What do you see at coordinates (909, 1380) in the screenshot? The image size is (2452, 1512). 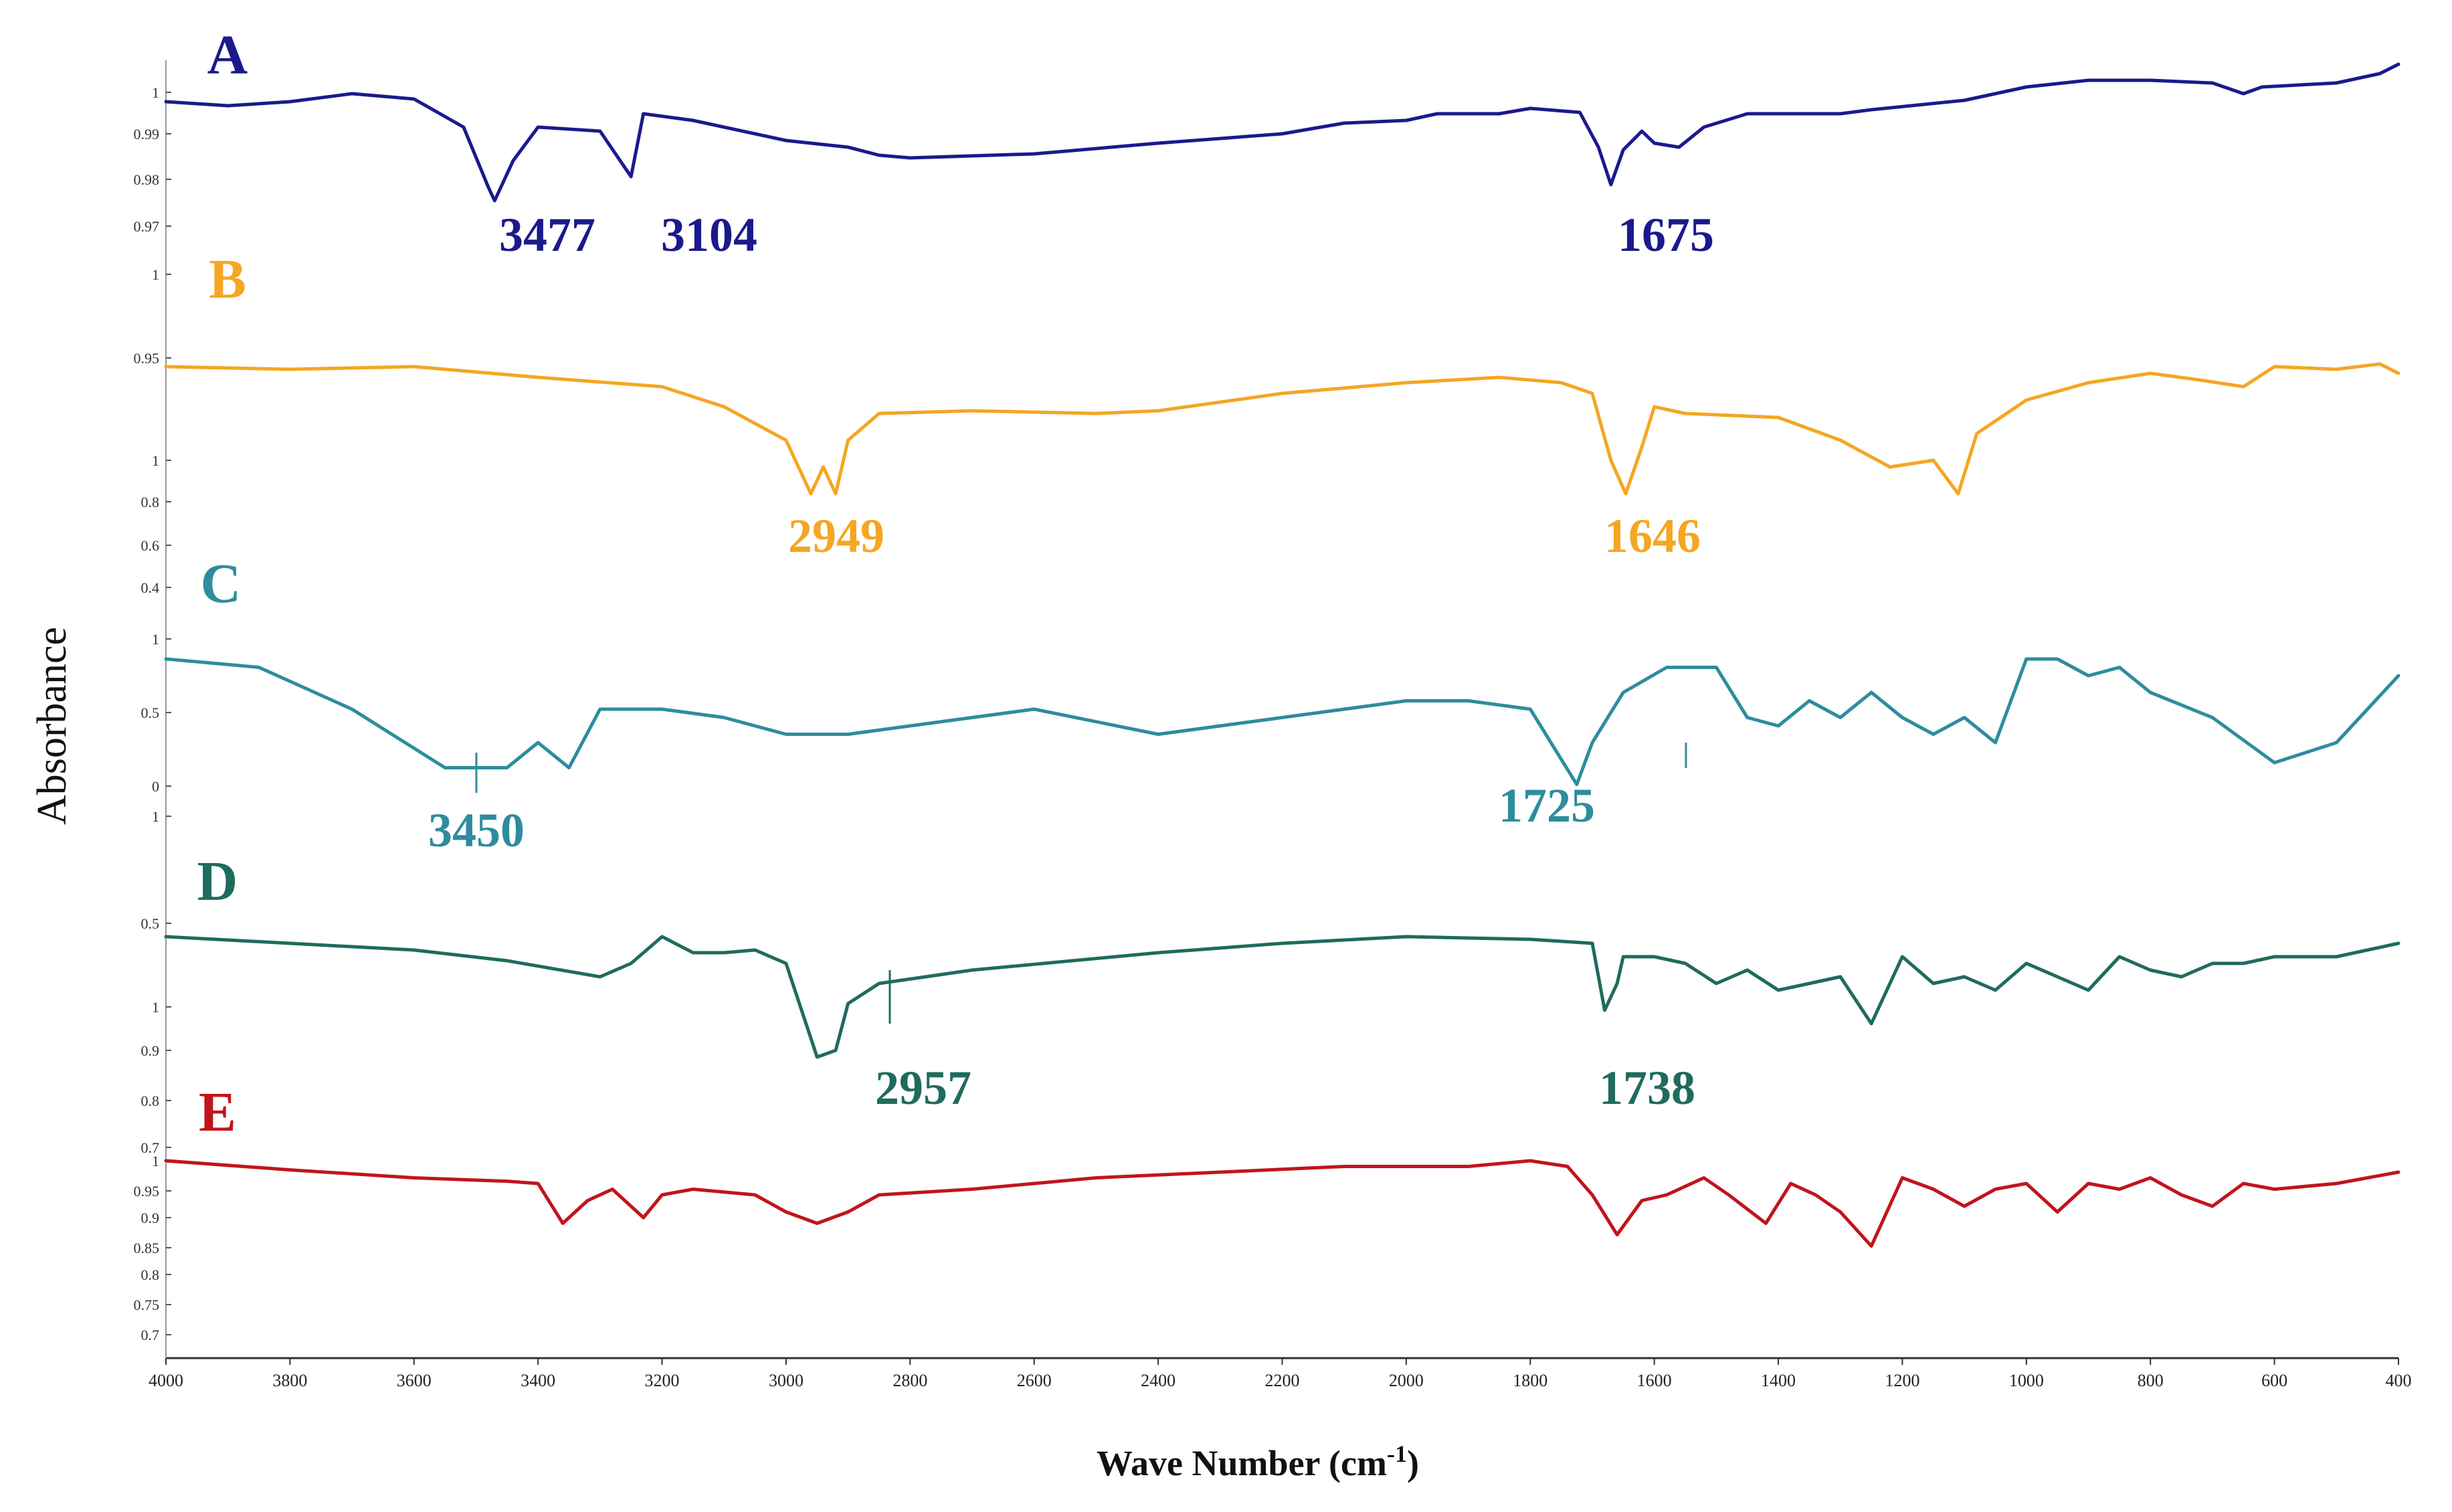 I see `x-tick-label: 2800` at bounding box center [909, 1380].